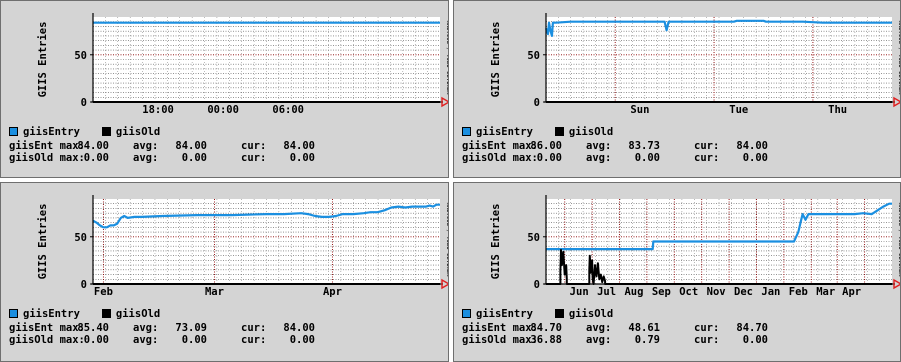  I want to click on stats-row: giisEnt max: 85.40 avg: 73.09 cur: 84.00, so click(219, 328).